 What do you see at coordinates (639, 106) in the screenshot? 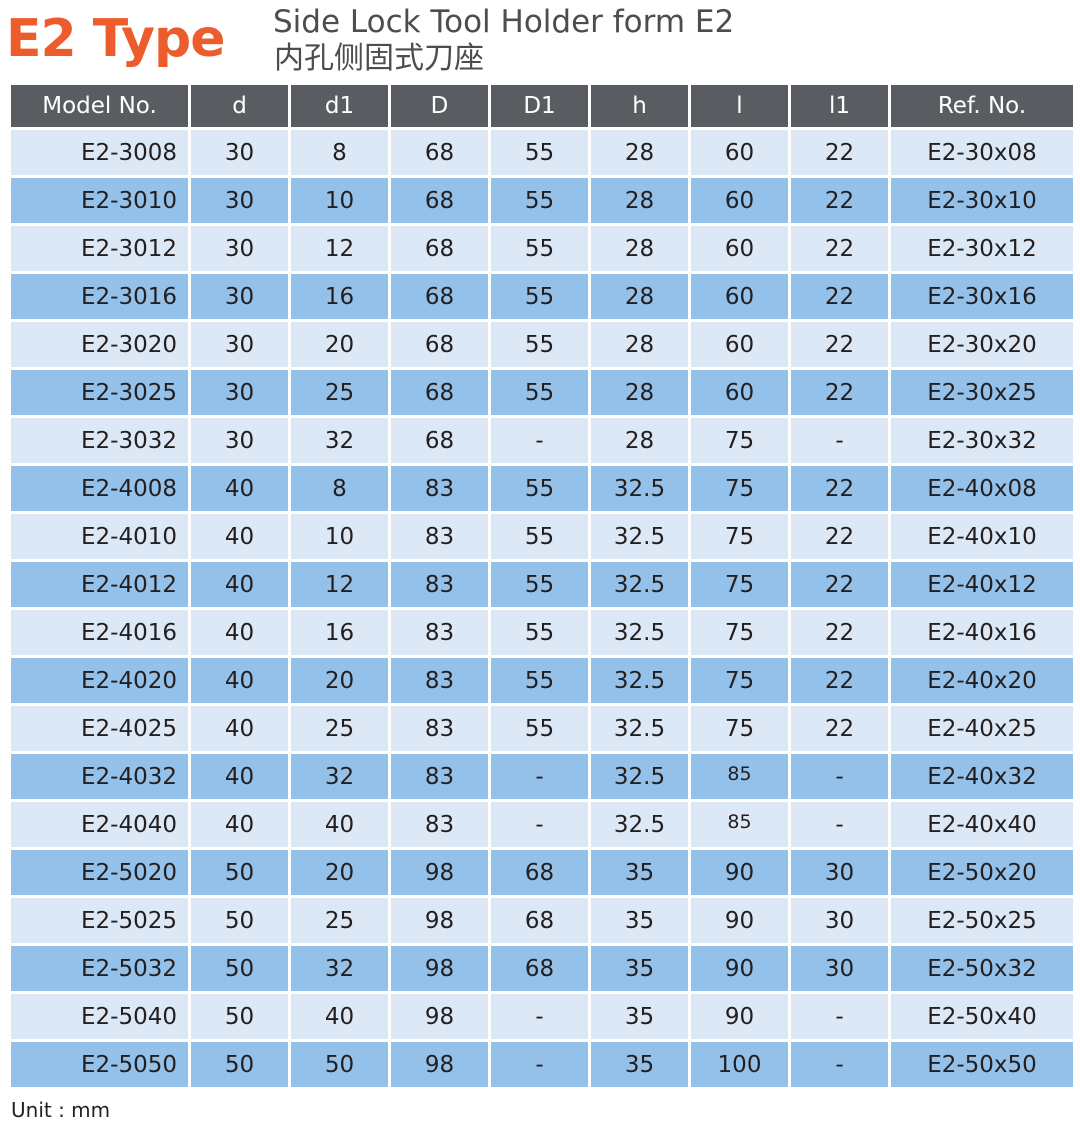
I see `column-header-h: h` at bounding box center [639, 106].